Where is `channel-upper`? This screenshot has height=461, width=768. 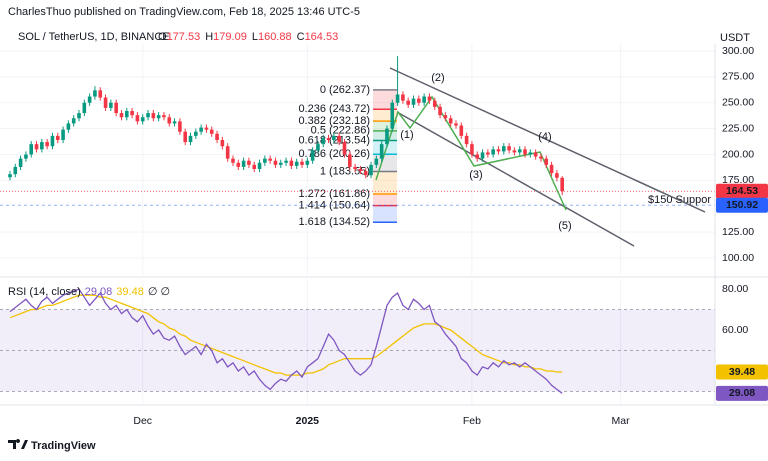 channel-upper is located at coordinates (547, 140).